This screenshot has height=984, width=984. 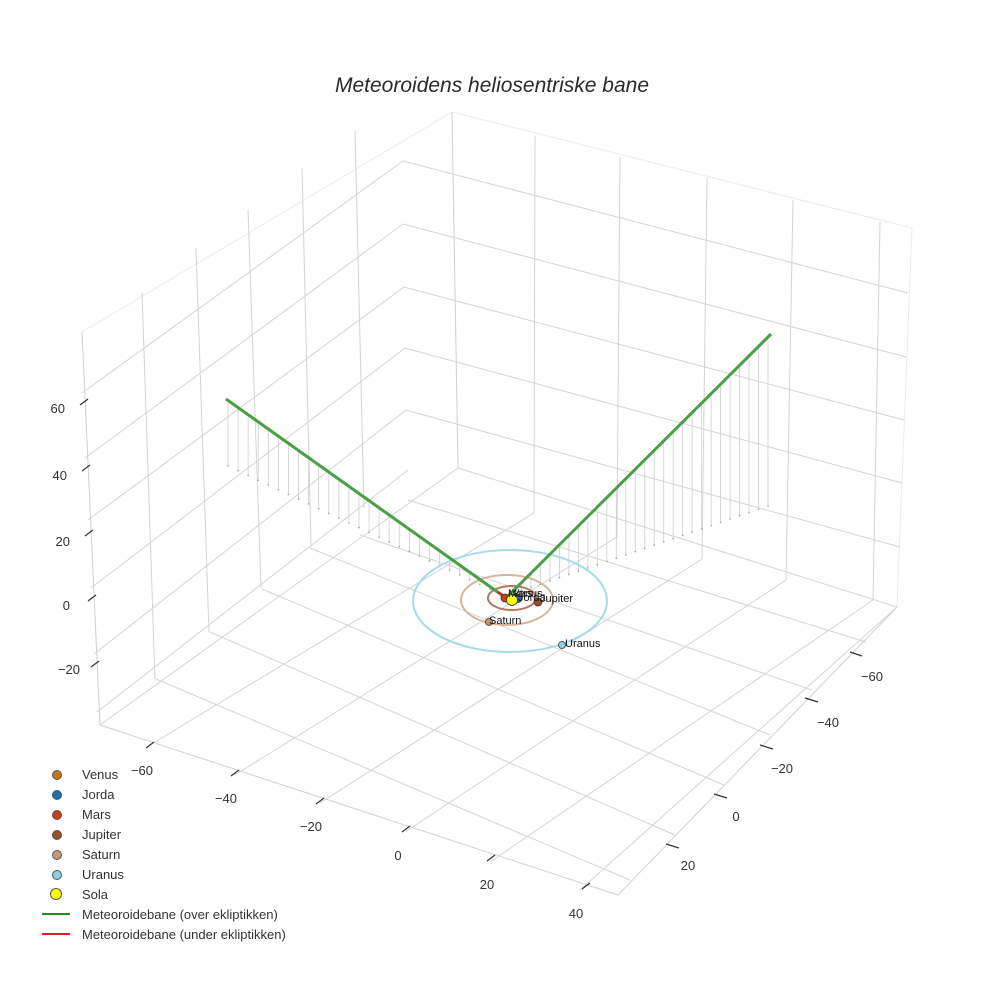 What do you see at coordinates (101, 854) in the screenshot?
I see `legend-label: Saturn` at bounding box center [101, 854].